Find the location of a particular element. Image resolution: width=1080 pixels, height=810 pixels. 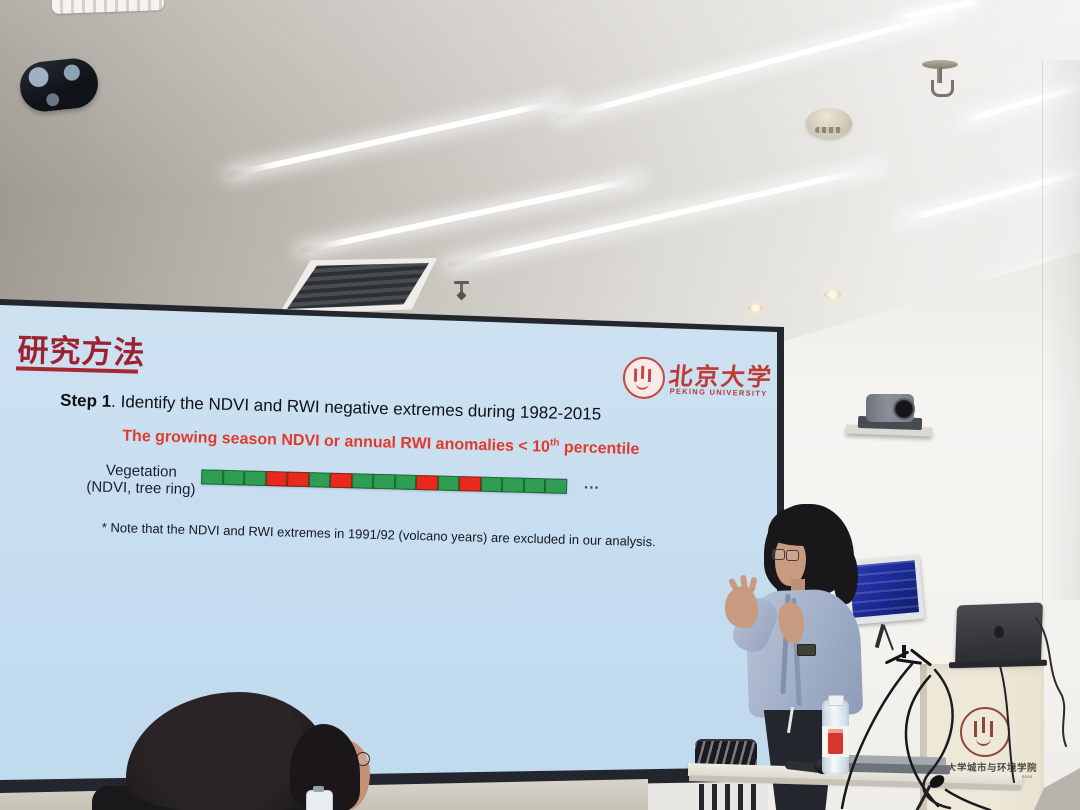

water-bottle-small is located at coordinates (319, 798).